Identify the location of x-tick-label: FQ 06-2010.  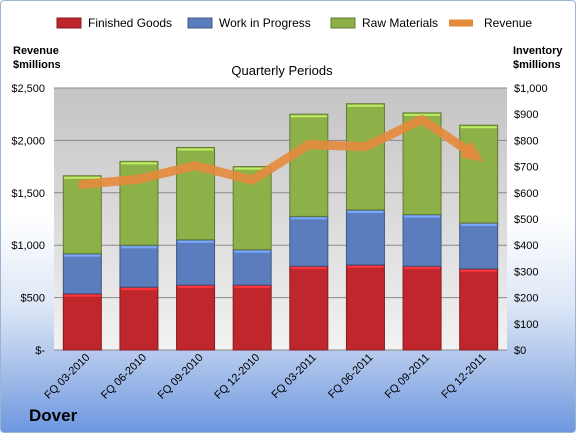
(124, 377).